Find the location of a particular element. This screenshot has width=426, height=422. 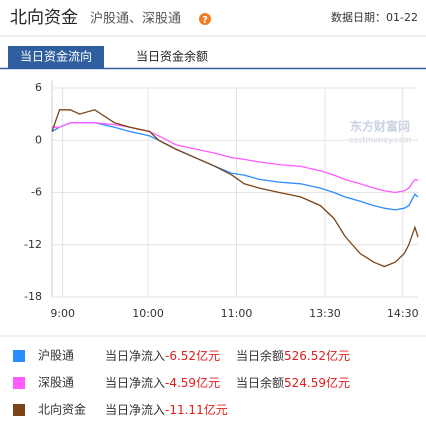

x-tick-label: 14:30 is located at coordinates (403, 313).